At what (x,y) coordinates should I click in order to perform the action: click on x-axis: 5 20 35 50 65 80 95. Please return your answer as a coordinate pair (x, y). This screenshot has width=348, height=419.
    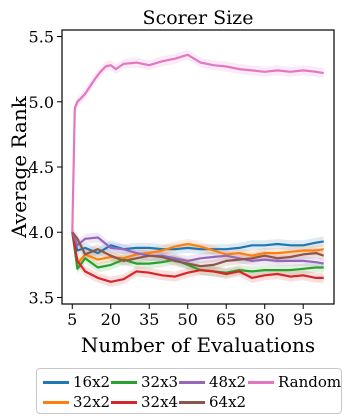
    Looking at the image, I should click on (190, 316).